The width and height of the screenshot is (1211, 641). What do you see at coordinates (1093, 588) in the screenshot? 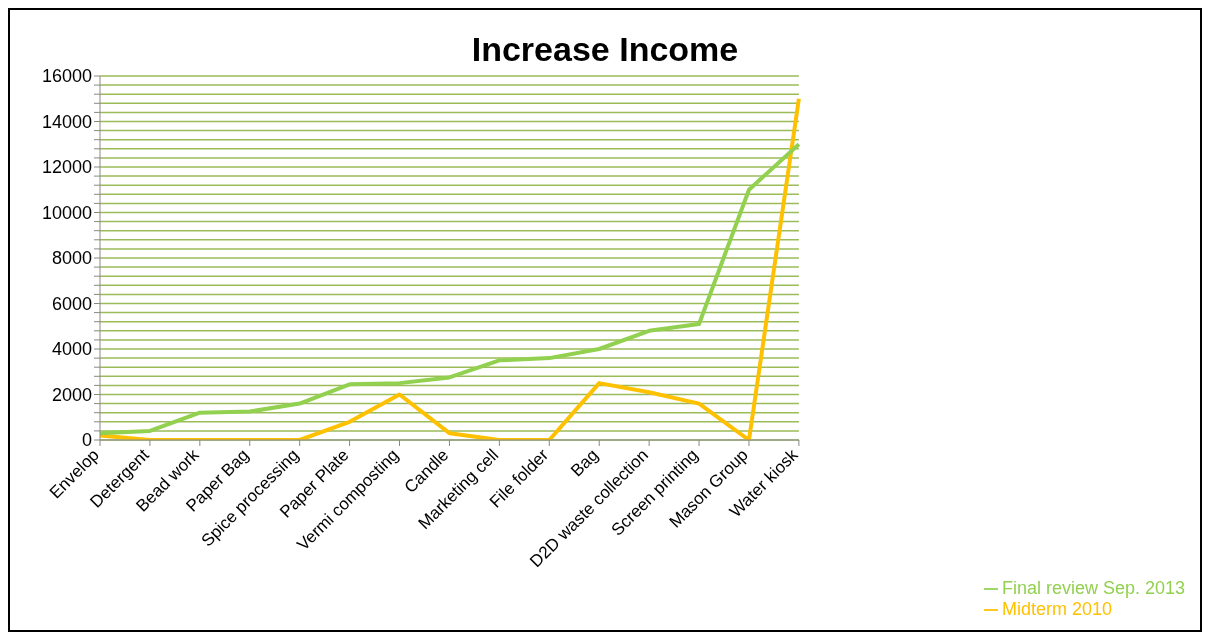
I see `legend-label: Final review Sep. 2013` at bounding box center [1093, 588].